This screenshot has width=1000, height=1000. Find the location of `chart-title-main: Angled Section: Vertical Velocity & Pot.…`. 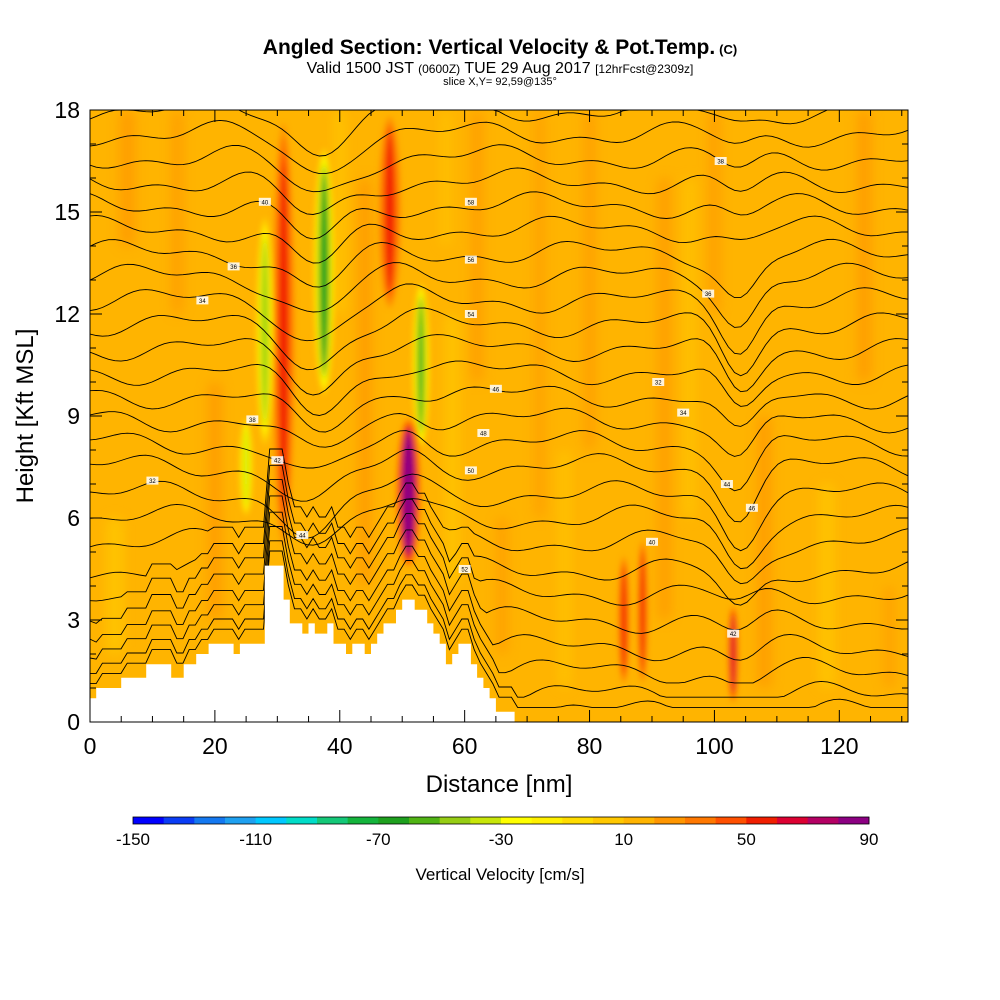

chart-title-main: Angled Section: Vertical Velocity & Pot.… is located at coordinates (489, 47).